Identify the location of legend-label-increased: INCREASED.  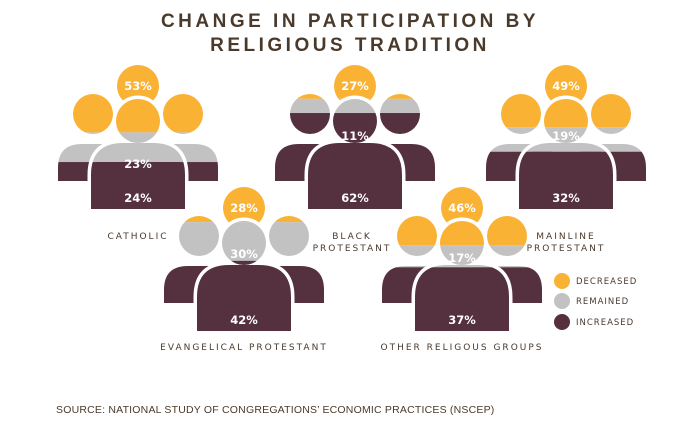
(605, 323).